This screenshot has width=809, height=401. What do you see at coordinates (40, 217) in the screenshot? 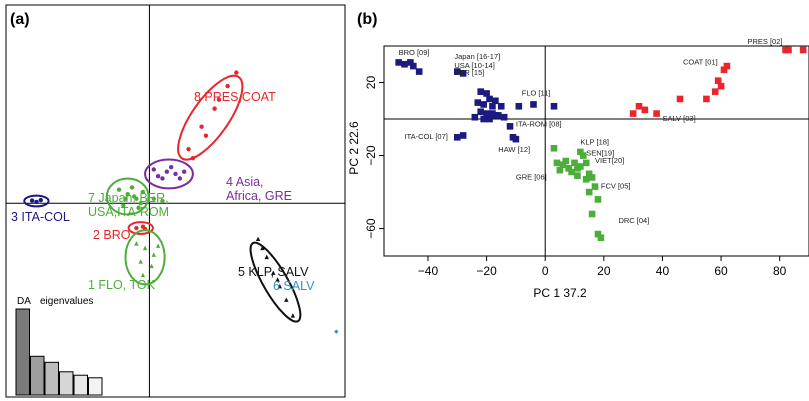
I see `group-label: 3 ITA-COL` at bounding box center [40, 217].